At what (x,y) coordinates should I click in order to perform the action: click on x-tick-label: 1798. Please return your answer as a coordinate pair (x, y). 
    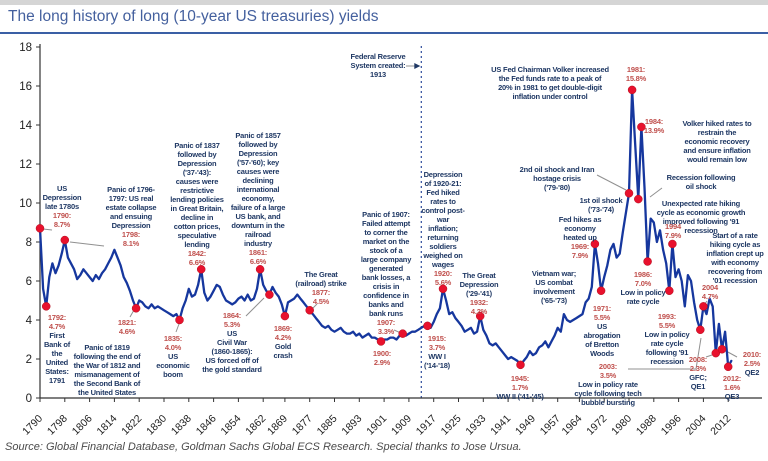
    Looking at the image, I should click on (57, 425).